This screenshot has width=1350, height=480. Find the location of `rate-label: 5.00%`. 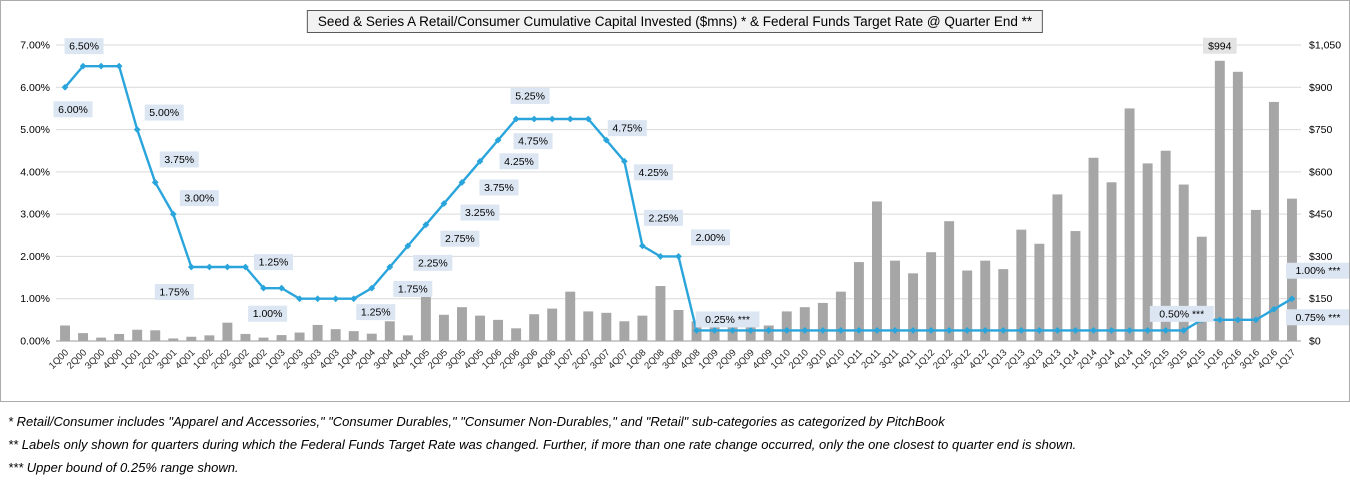

rate-label: 5.00% is located at coordinates (164, 112).